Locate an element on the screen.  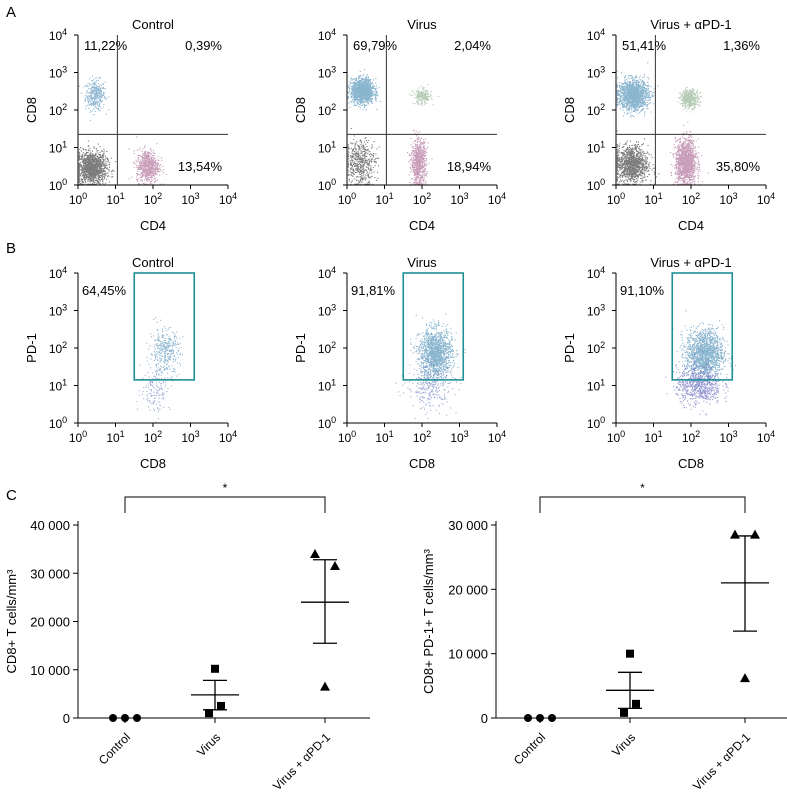
x-axis-label: CD4 is located at coordinates (691, 225).